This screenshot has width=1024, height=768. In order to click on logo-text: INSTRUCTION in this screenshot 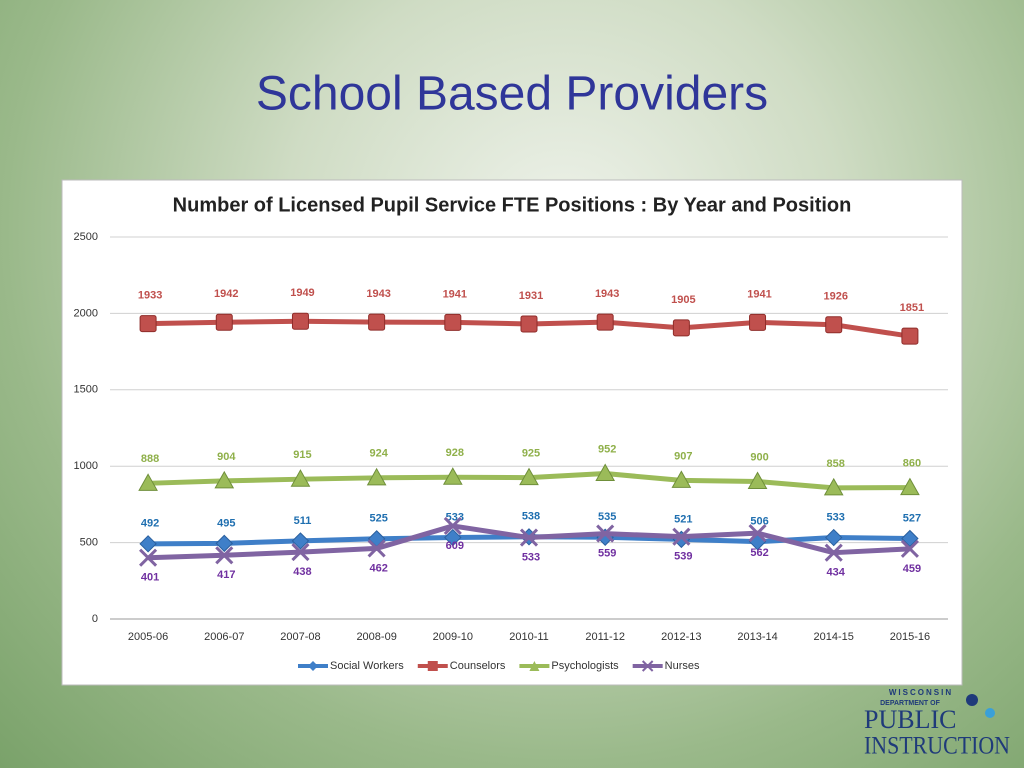, I will do `click(937, 746)`.